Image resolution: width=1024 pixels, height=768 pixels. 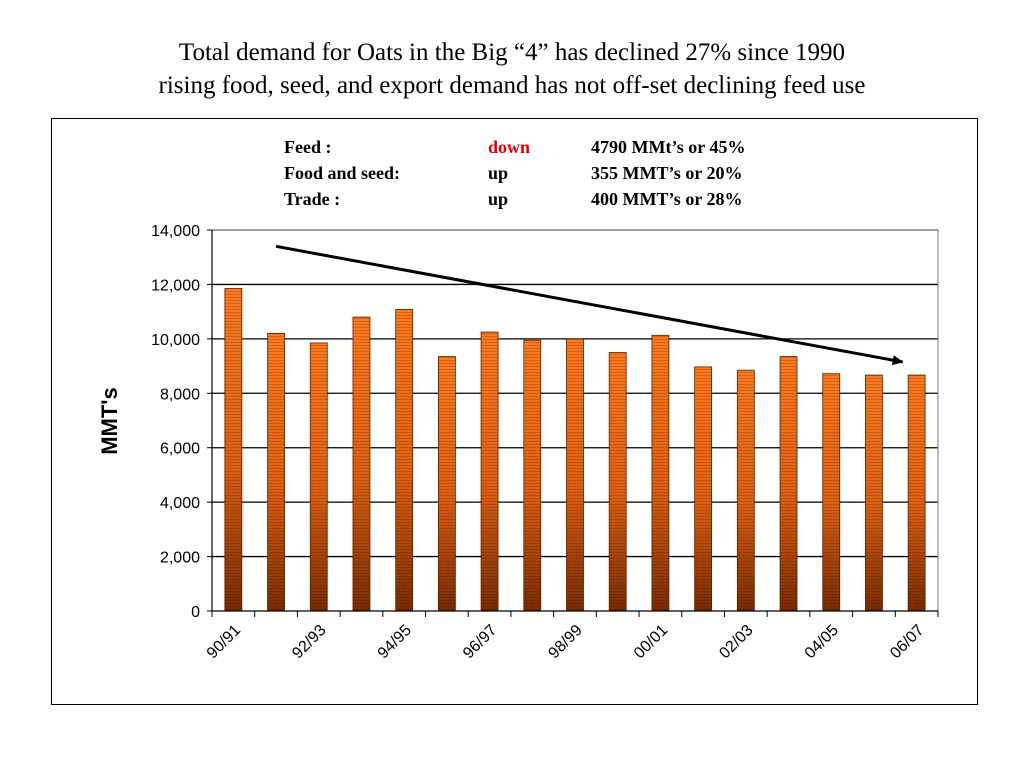 I want to click on y-tick-label: 8,000, so click(x=180, y=394).